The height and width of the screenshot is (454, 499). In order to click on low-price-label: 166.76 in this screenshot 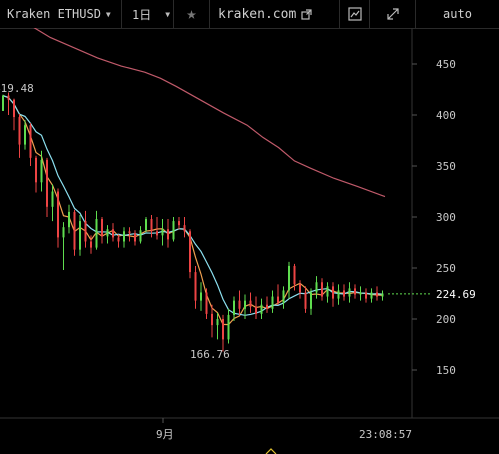, I will do `click(210, 354)`.